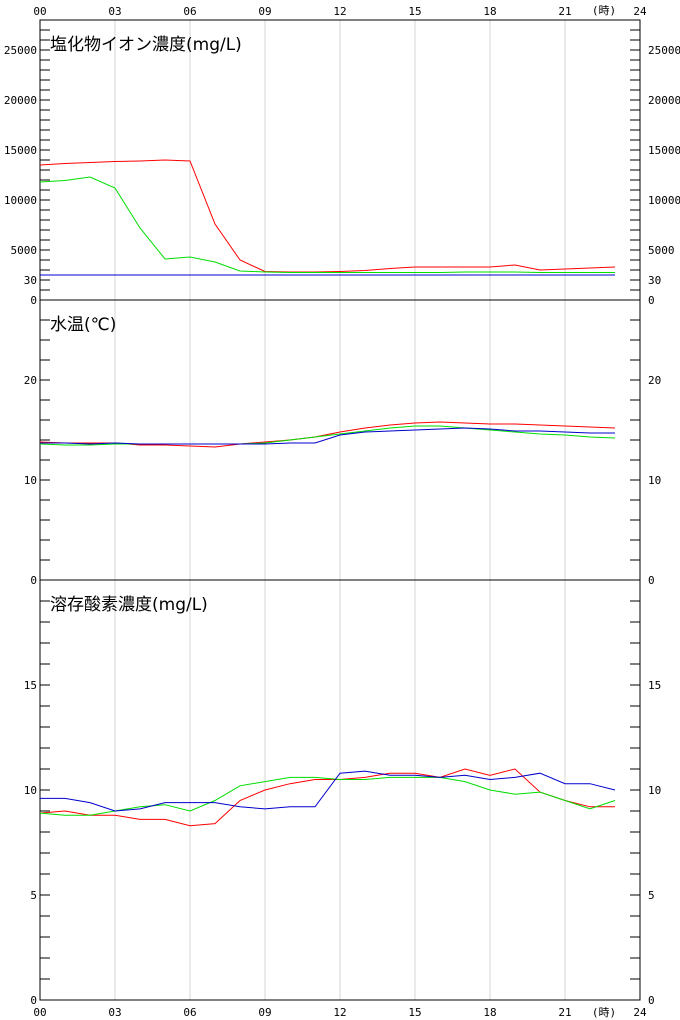  I want to click on x-tick-label-top: 03, so click(114, 11).